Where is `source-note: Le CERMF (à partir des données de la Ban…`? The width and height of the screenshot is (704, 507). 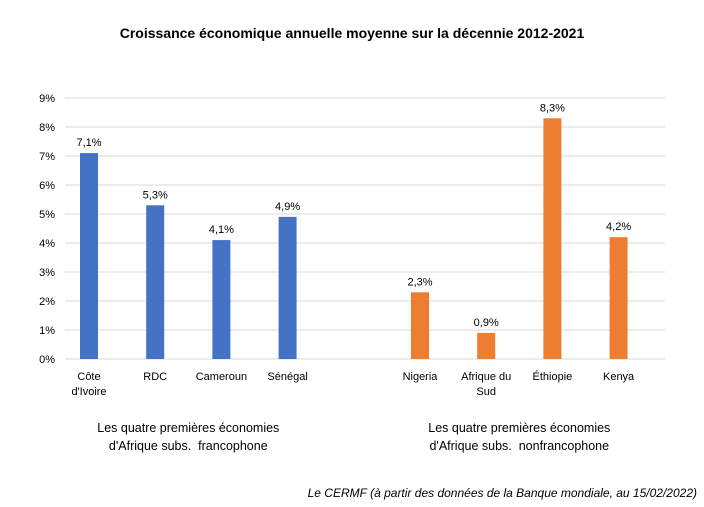 source-note: Le CERMF (à partir des données de la Ban… is located at coordinates (502, 493).